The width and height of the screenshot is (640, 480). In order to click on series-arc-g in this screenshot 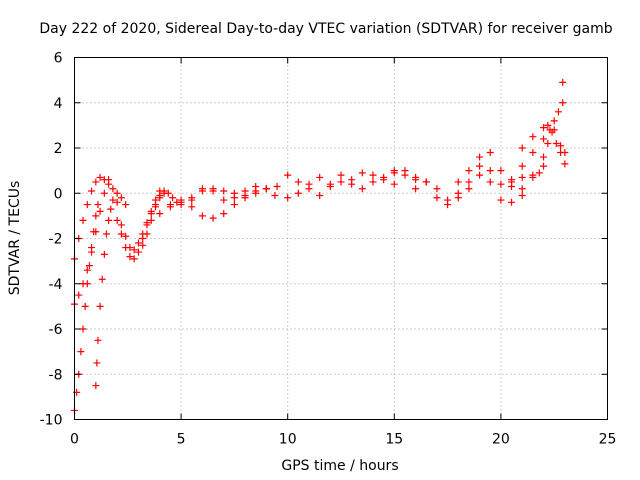, I will do `click(162, 218)`.